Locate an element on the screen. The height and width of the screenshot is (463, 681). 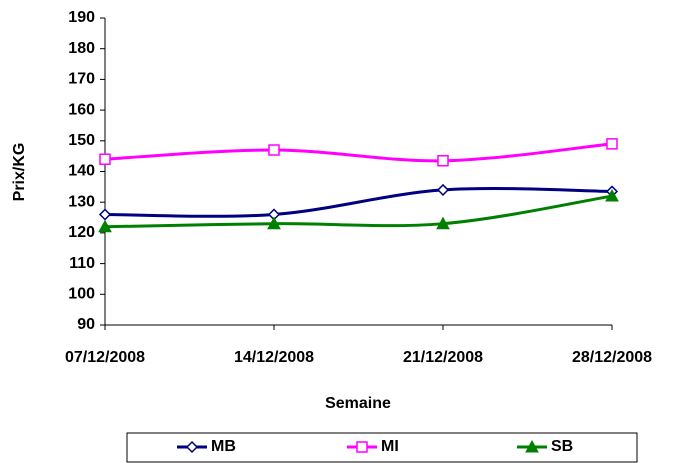
x-tick-label: 28/12/2008 is located at coordinates (612, 357).